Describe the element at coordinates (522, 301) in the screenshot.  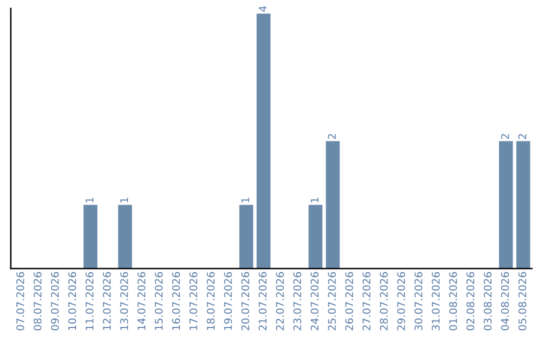
I see `x-tick-label: 05.08.2026` at that location.